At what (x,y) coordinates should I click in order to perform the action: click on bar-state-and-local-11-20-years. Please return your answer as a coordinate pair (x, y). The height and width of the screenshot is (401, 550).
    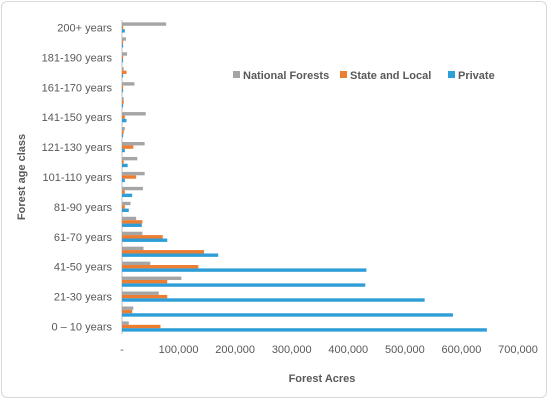
    Looking at the image, I should click on (127, 311).